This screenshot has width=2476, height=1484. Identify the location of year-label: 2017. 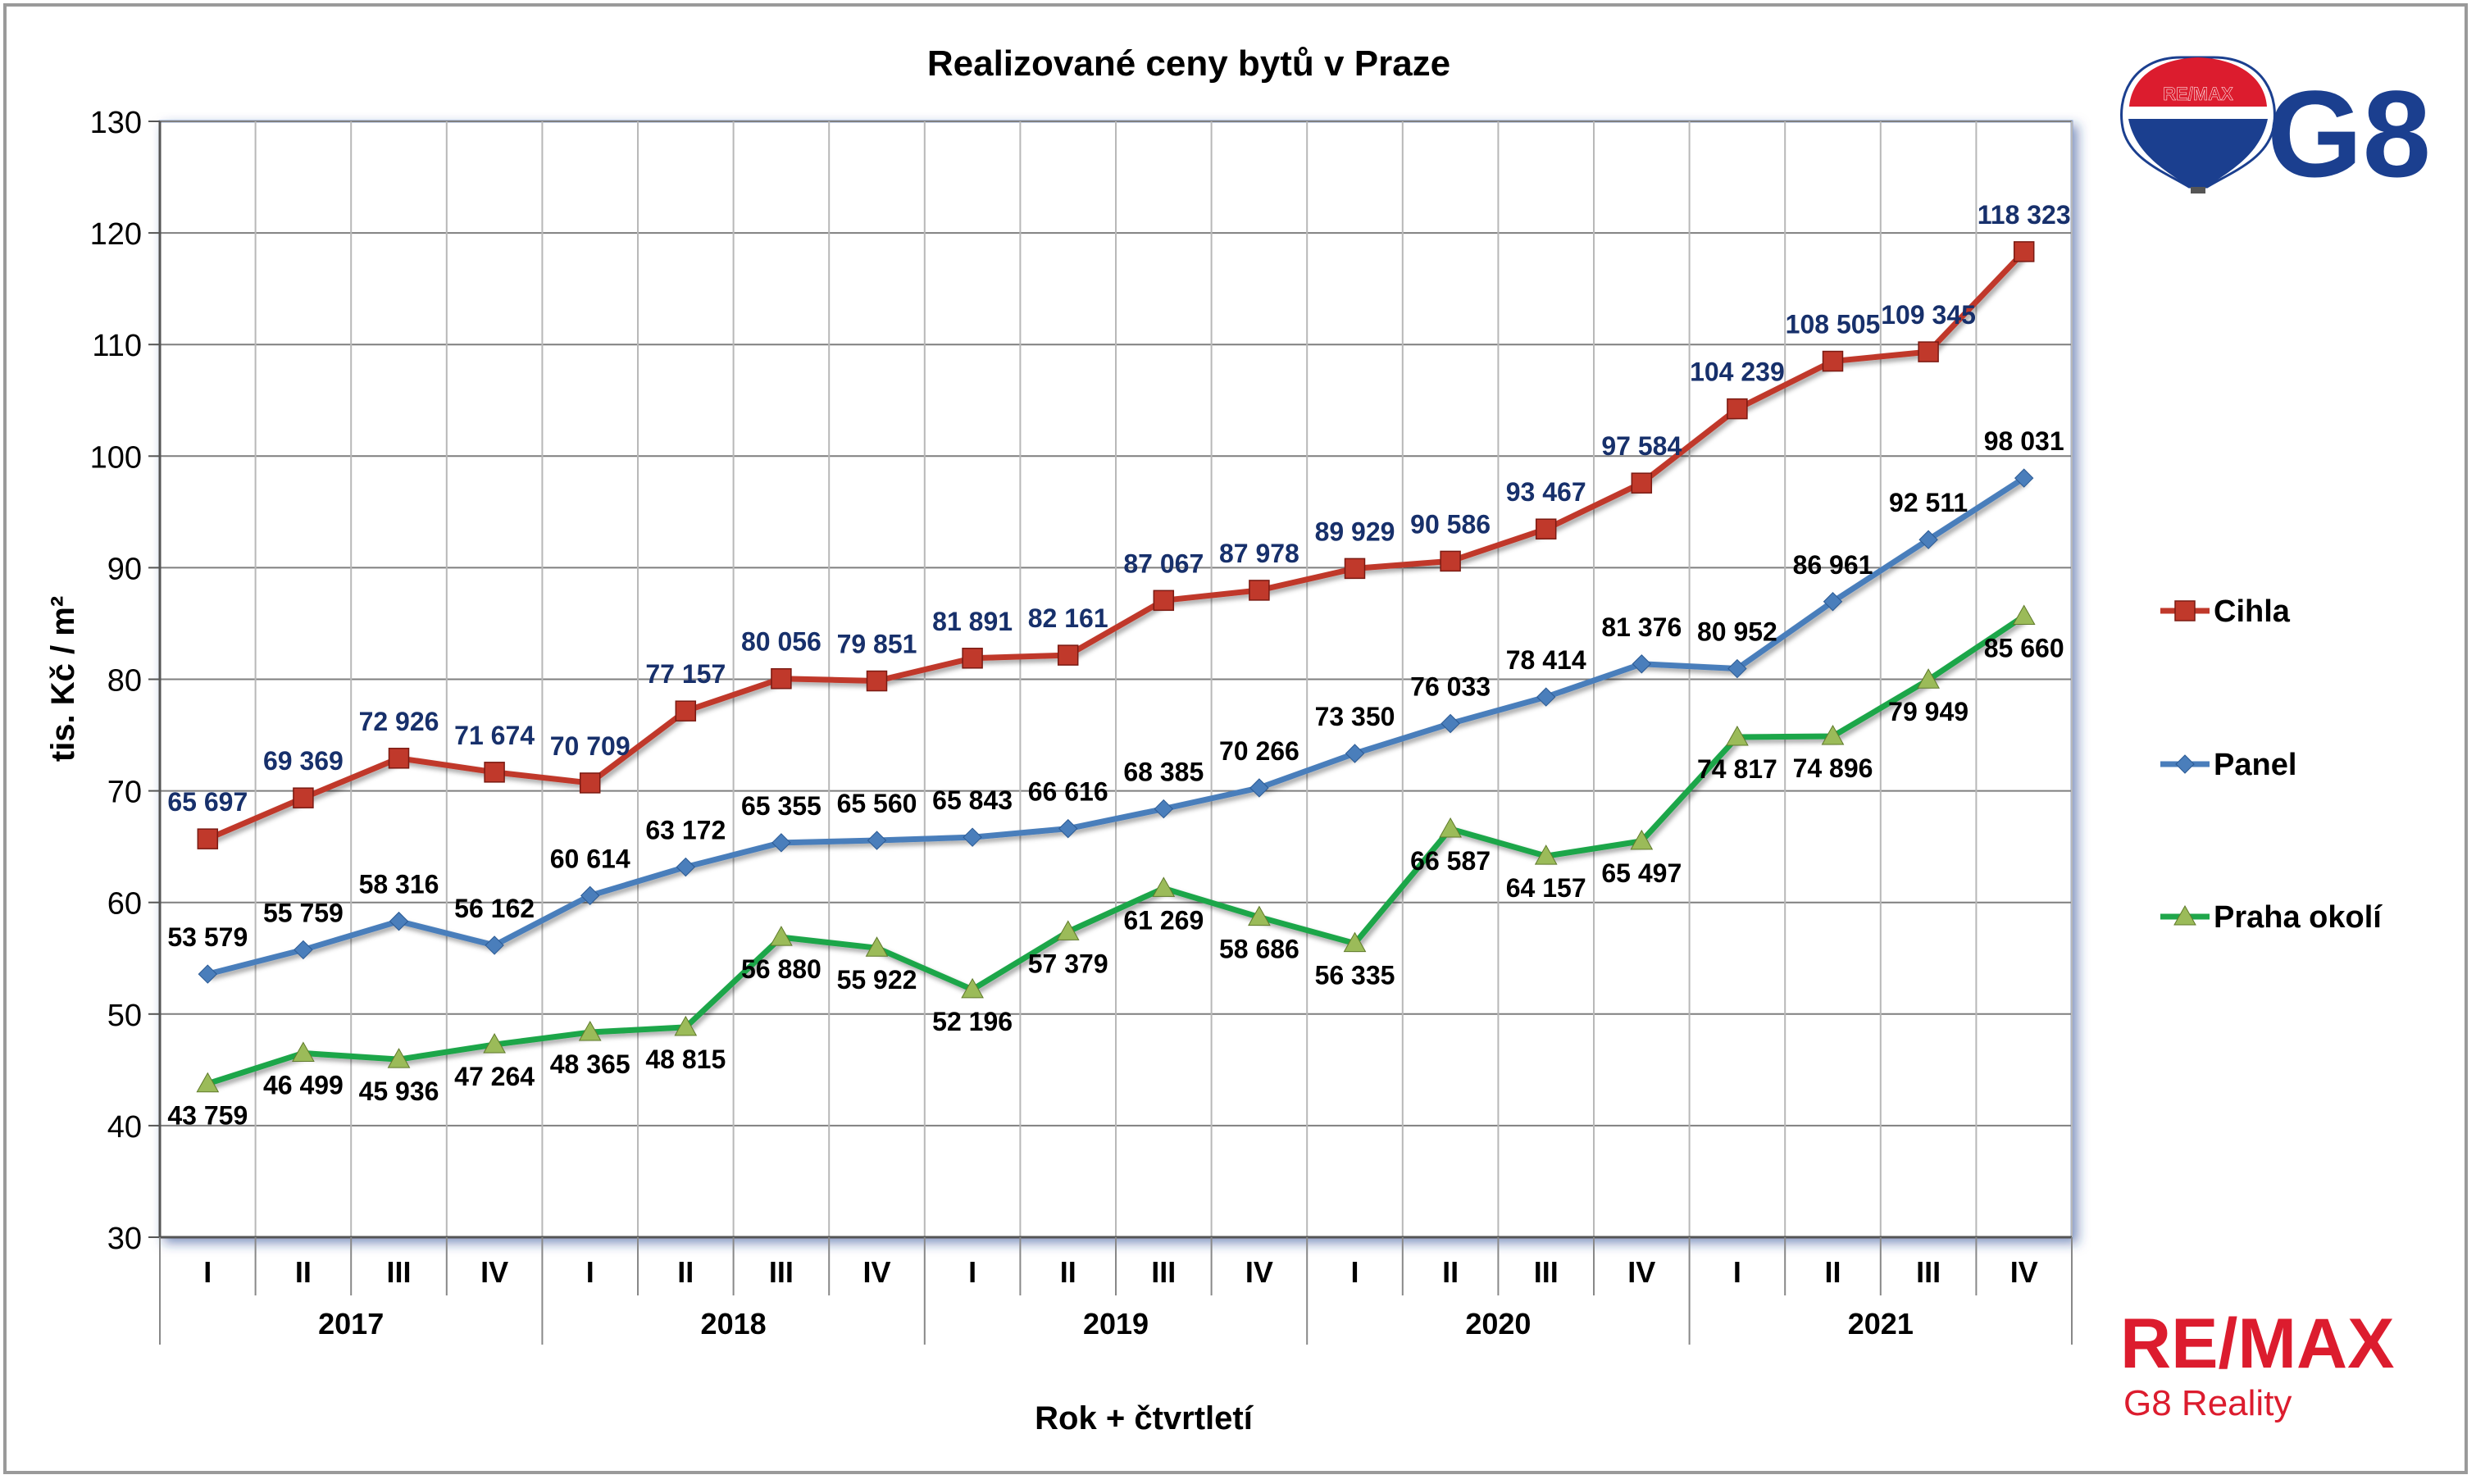
(351, 1324).